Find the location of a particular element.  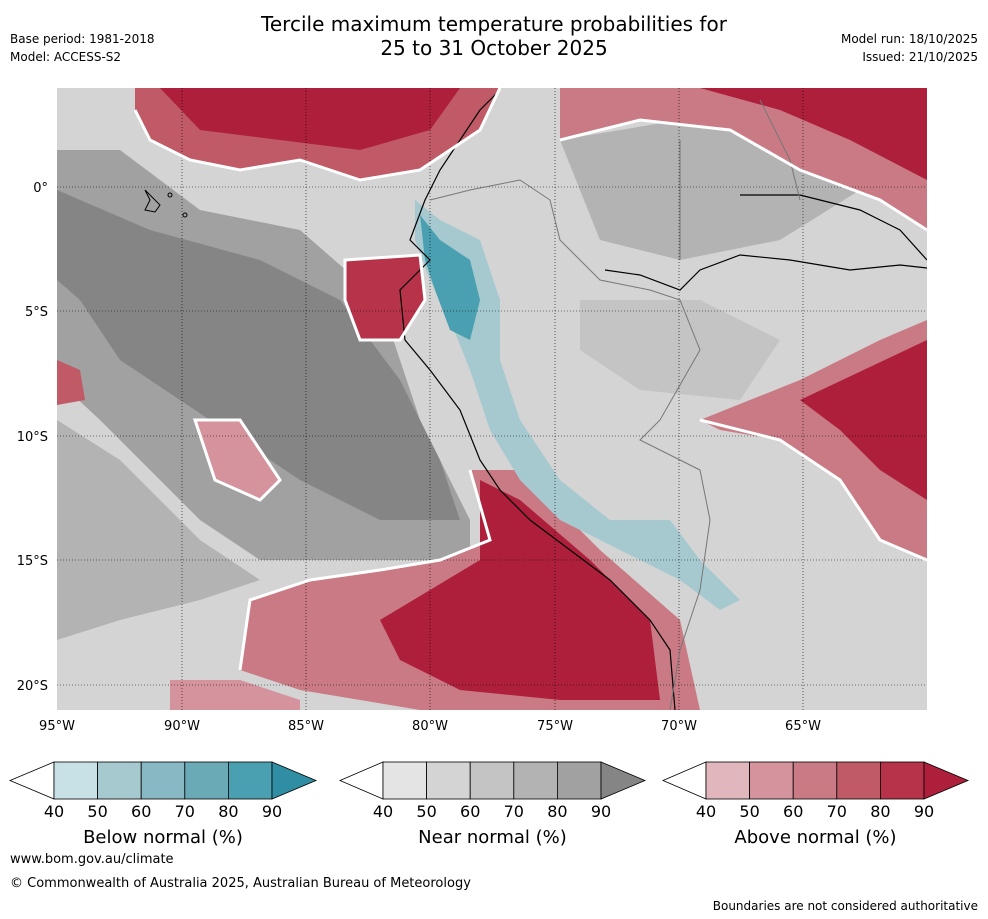

lon-label: 75°W is located at coordinates (555, 726).